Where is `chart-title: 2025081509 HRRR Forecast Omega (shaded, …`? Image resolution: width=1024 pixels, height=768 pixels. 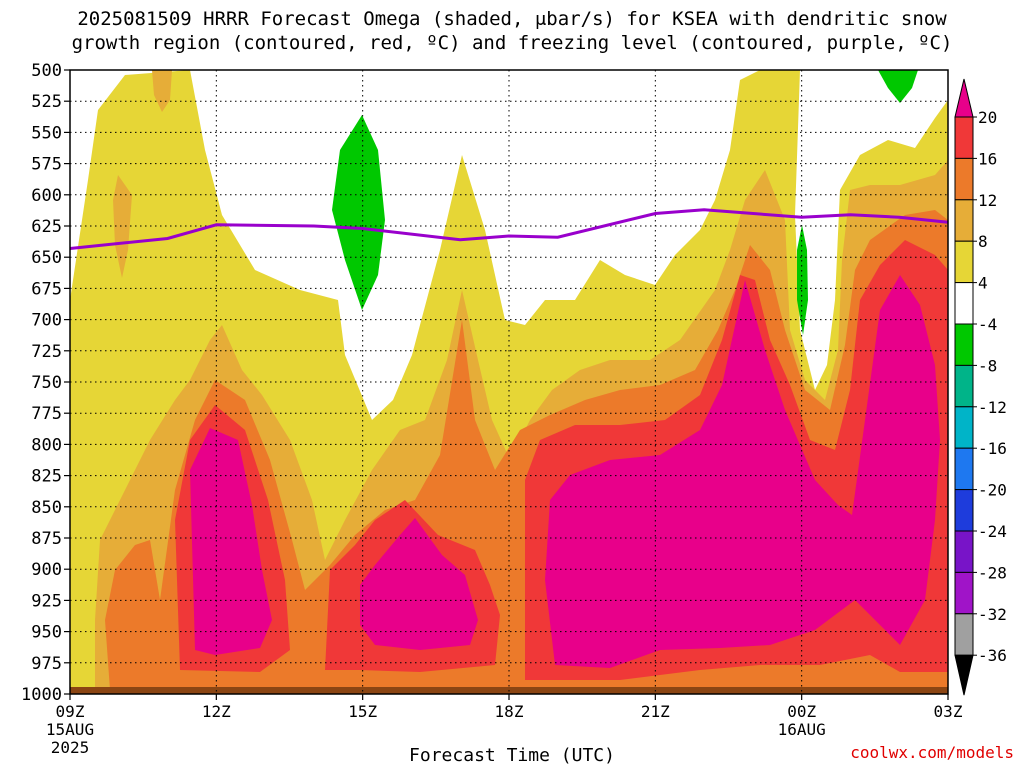 chart-title: 2025081509 HRRR Forecast Omega (shaded, … is located at coordinates (512, 19).